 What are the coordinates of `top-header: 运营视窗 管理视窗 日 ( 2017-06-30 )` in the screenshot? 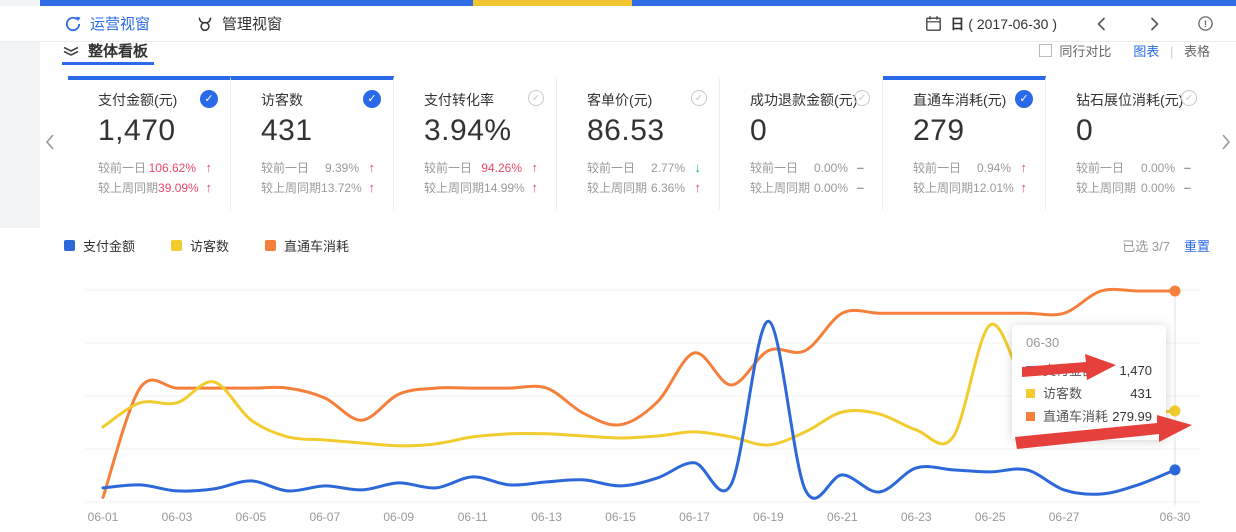 It's located at (618, 24).